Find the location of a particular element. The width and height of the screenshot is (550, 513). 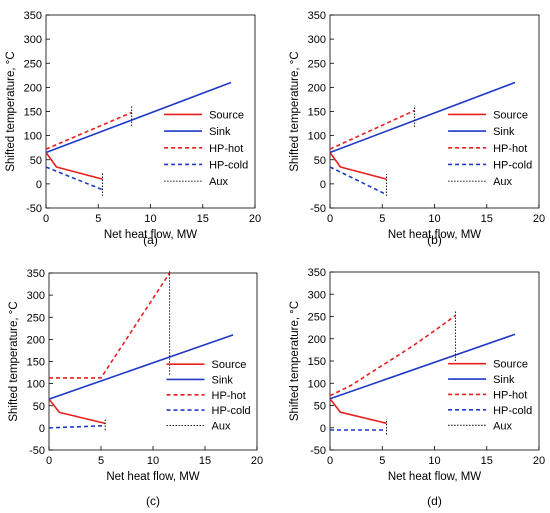

panel-caption: (b) is located at coordinates (434, 240).